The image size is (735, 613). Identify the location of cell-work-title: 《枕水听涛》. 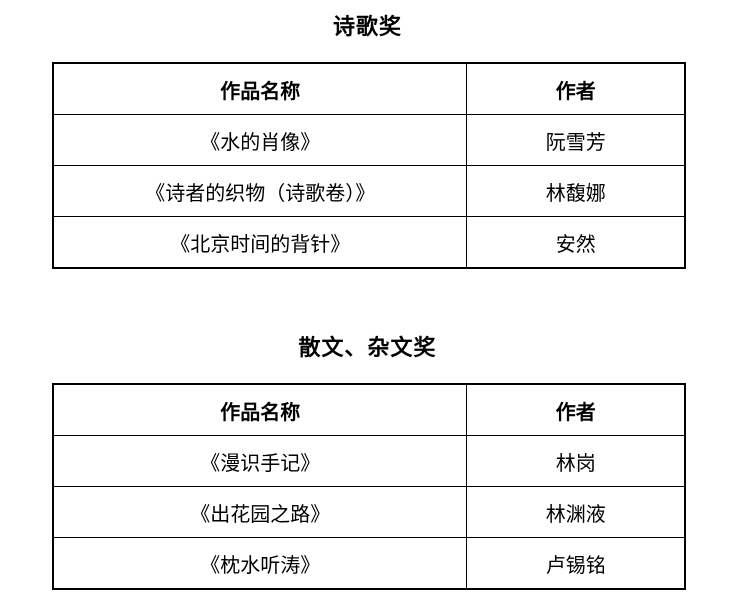
(260, 563).